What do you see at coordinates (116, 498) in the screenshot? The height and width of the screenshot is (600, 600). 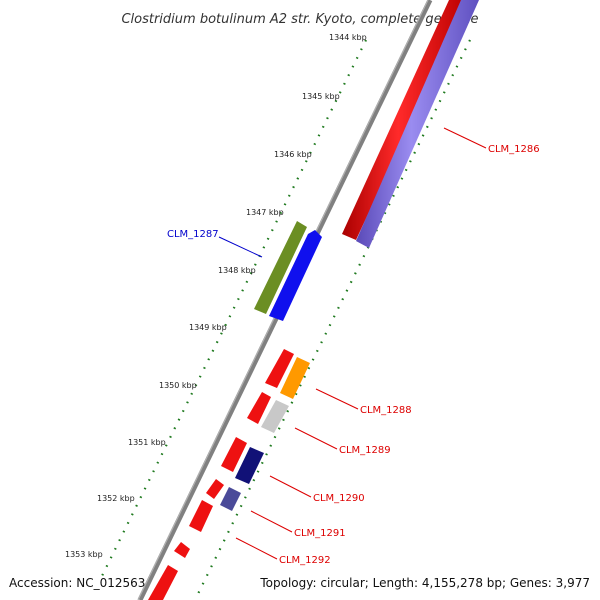 I see `tick-label: 1352 kbp` at bounding box center [116, 498].